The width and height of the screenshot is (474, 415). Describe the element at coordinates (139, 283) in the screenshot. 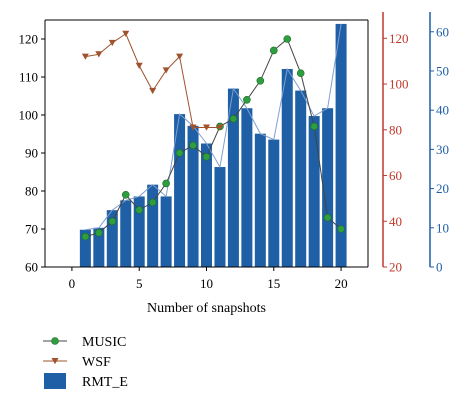

I see `x-tick-label-5: 5` at that location.